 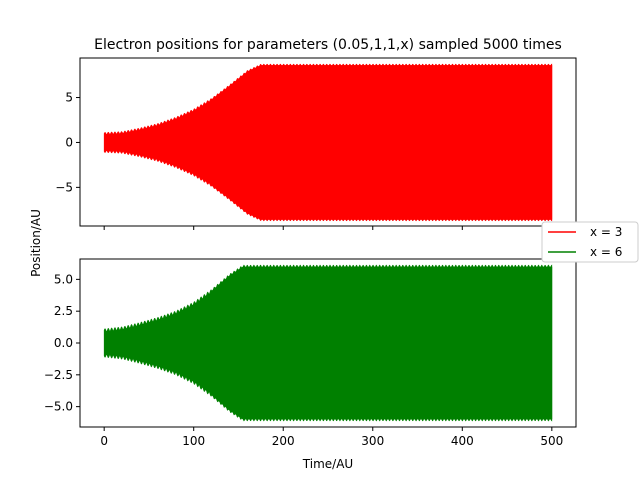 What do you see at coordinates (462, 441) in the screenshot?
I see `x-tick-label: 400` at bounding box center [462, 441].